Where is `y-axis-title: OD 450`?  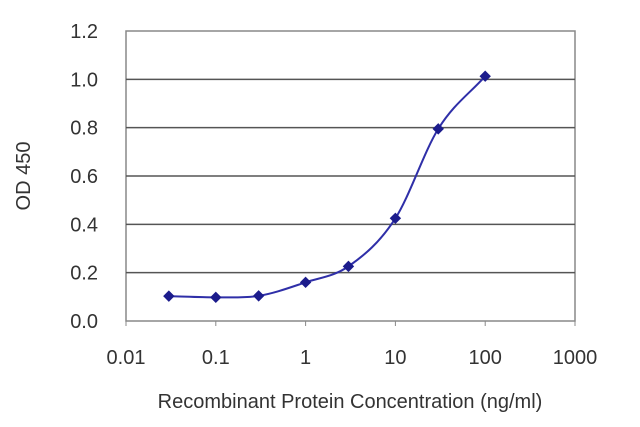 y-axis-title: OD 450 is located at coordinates (24, 176).